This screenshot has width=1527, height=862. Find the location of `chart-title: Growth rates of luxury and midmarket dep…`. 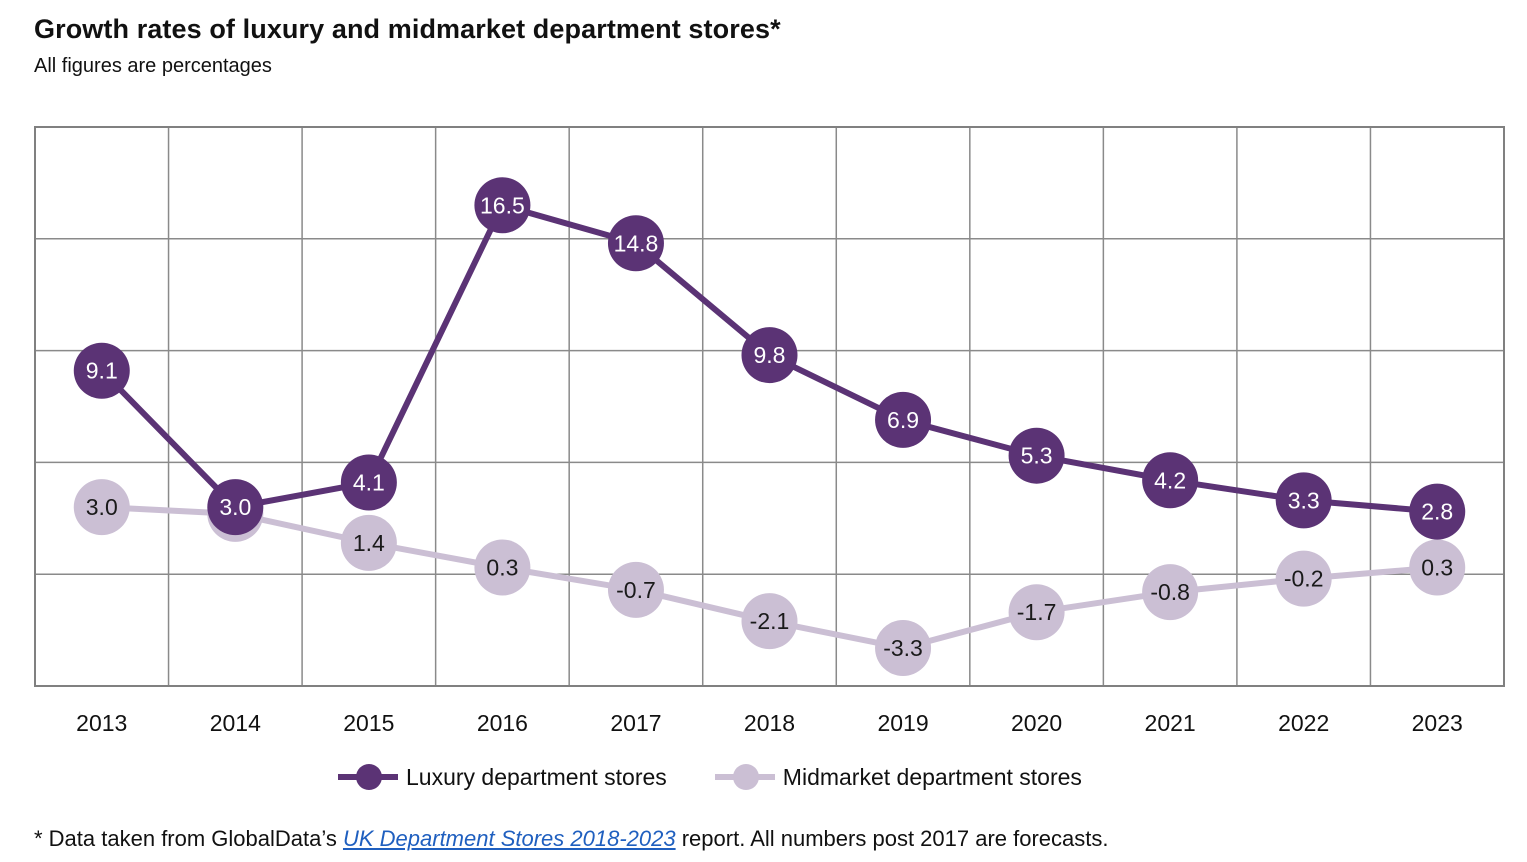

chart-title: Growth rates of luxury and midmarket dep… is located at coordinates (407, 29).